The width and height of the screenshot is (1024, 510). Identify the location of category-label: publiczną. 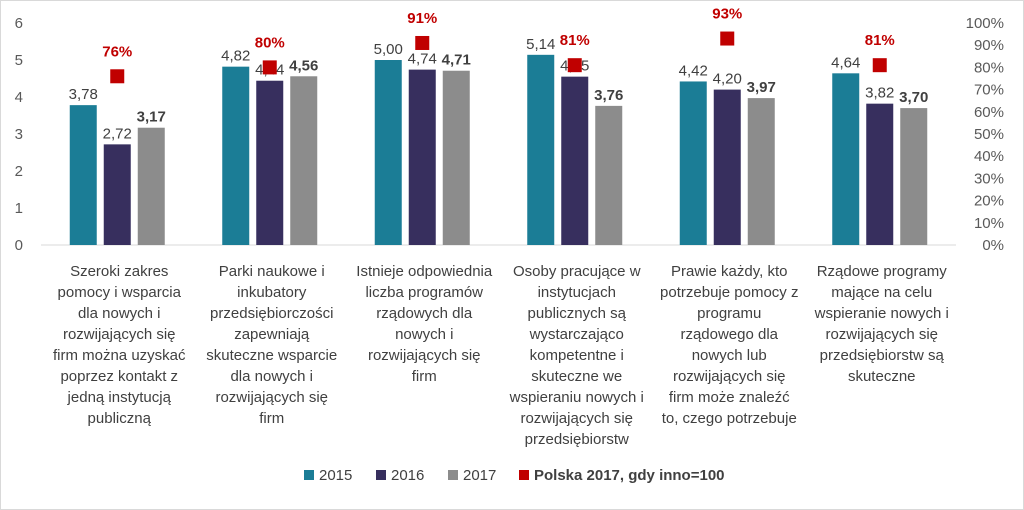
(120, 418).